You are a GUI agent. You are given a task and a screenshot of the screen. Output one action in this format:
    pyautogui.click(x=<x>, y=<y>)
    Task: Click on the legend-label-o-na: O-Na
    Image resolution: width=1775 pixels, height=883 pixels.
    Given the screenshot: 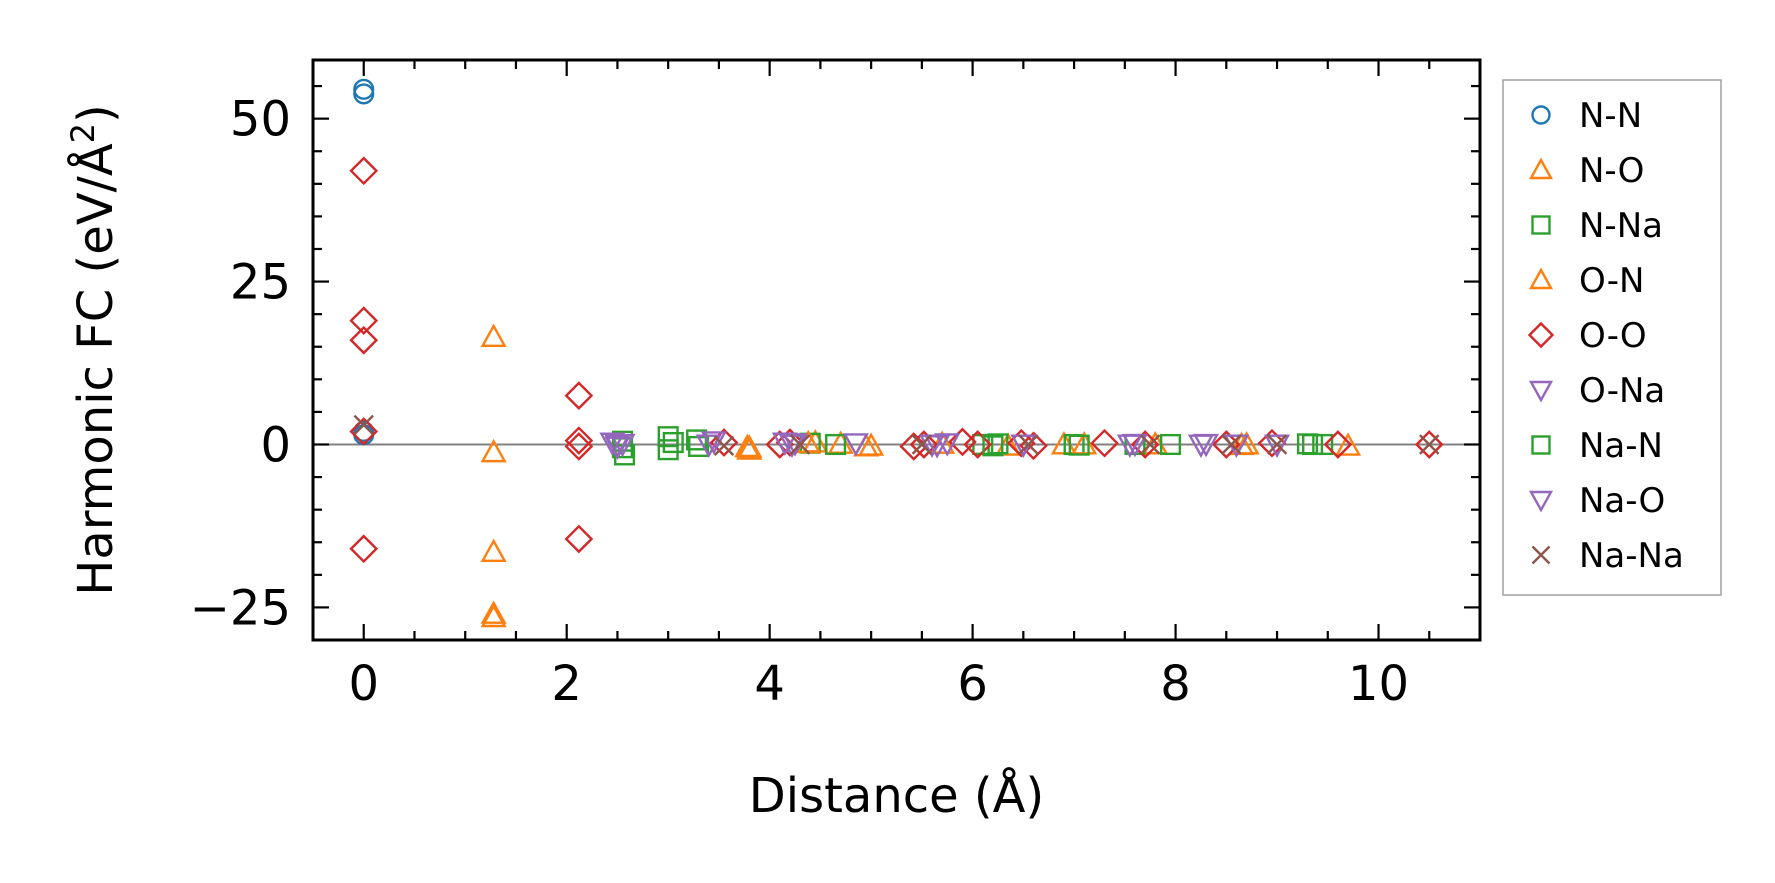 What is the action you would take?
    pyautogui.click(x=1622, y=391)
    